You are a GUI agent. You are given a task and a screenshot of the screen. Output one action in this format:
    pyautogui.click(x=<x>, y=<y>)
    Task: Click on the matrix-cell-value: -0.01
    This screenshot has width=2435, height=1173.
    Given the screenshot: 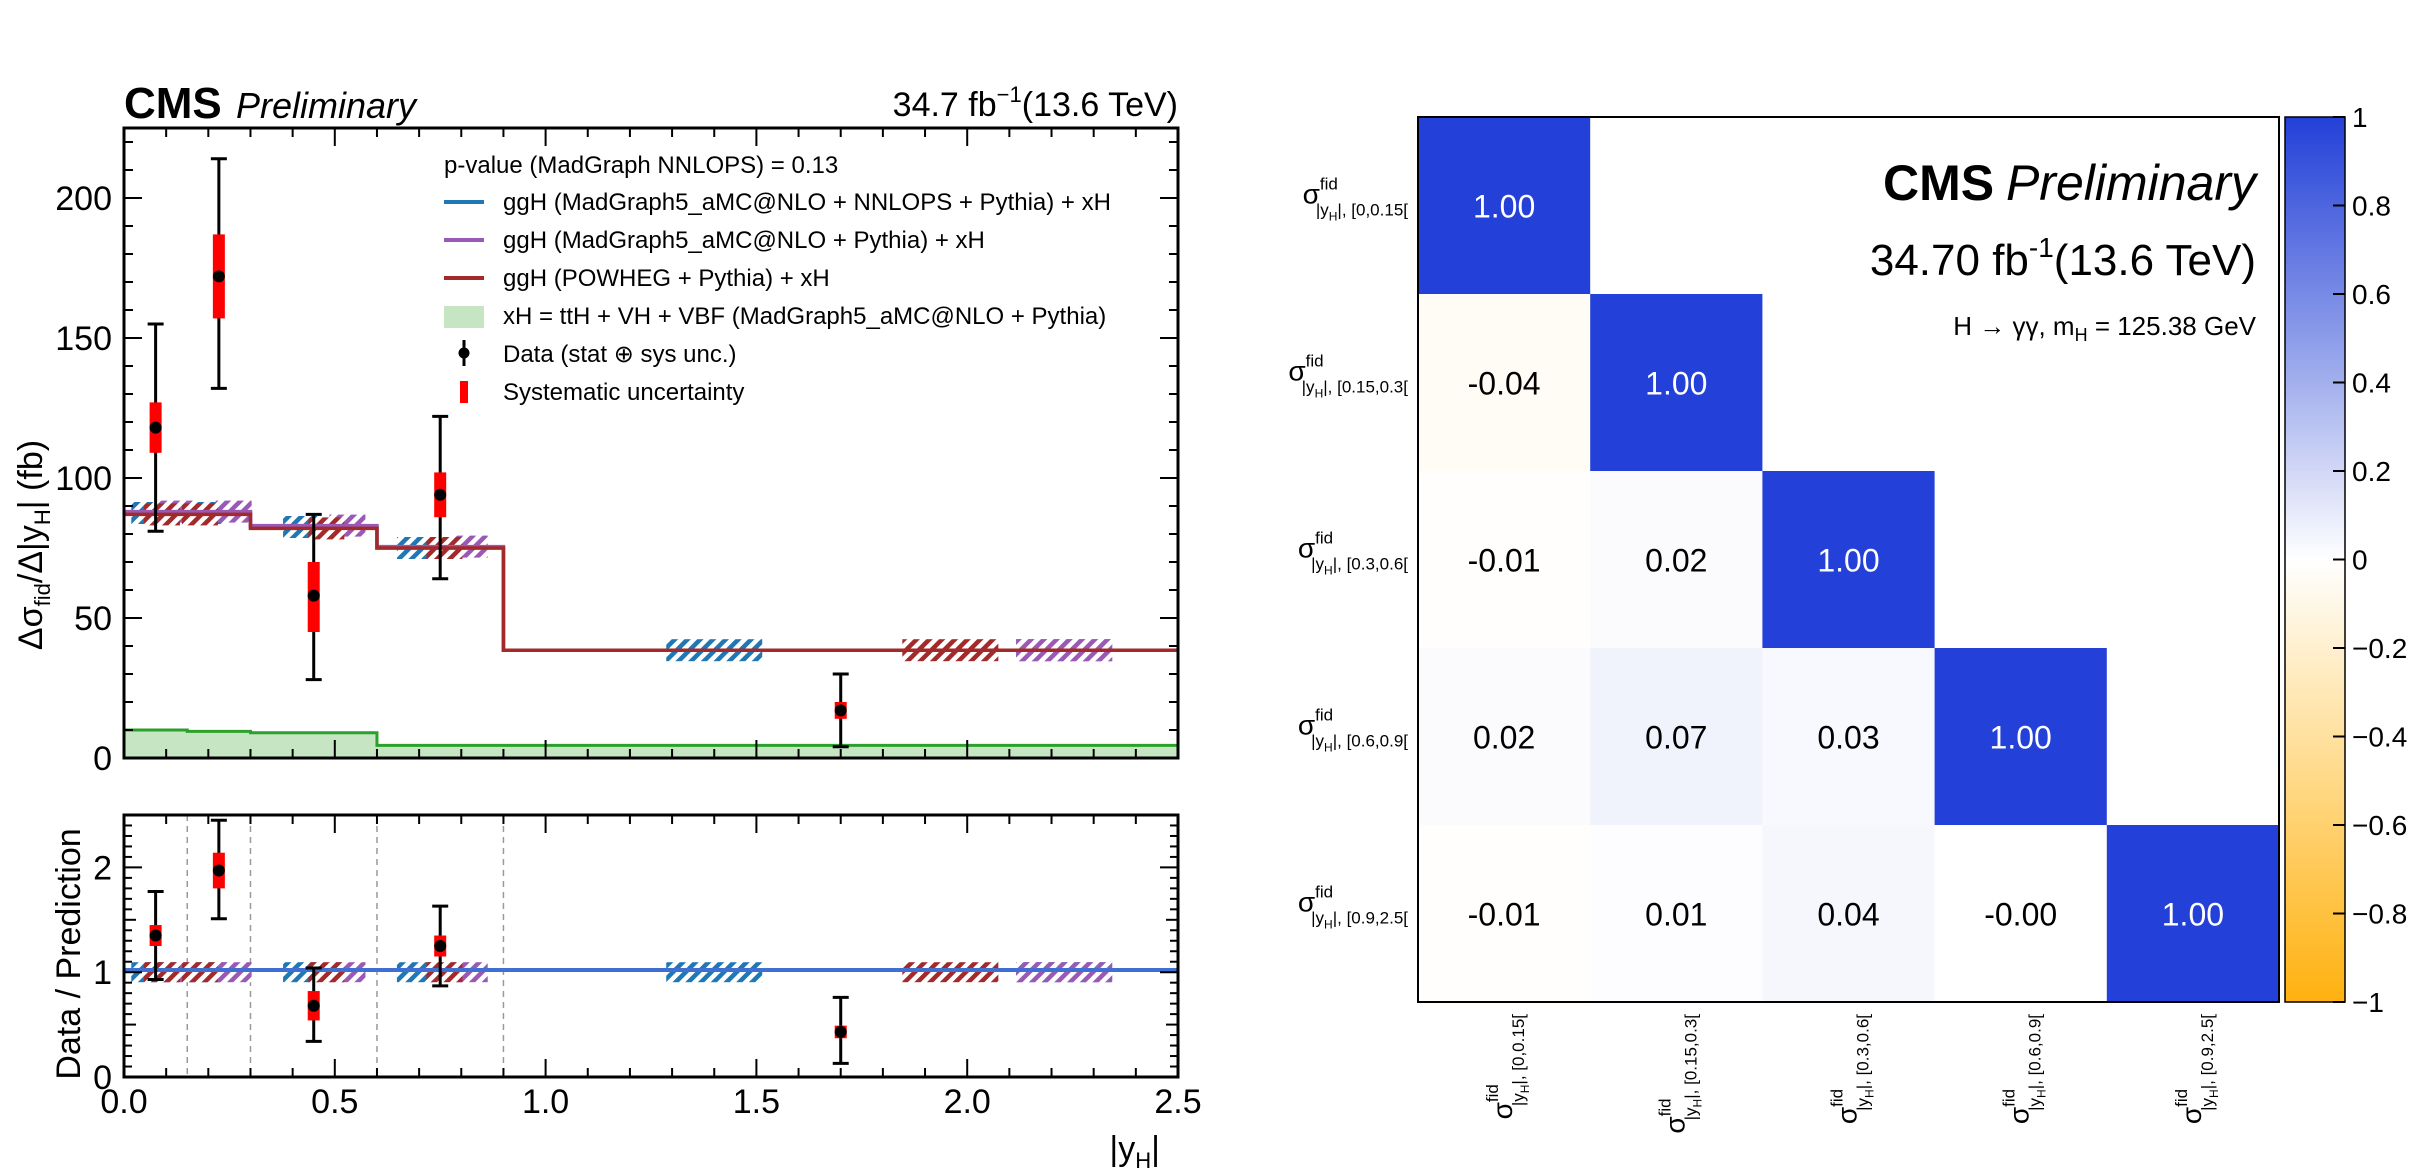 What is the action you would take?
    pyautogui.click(x=1504, y=561)
    